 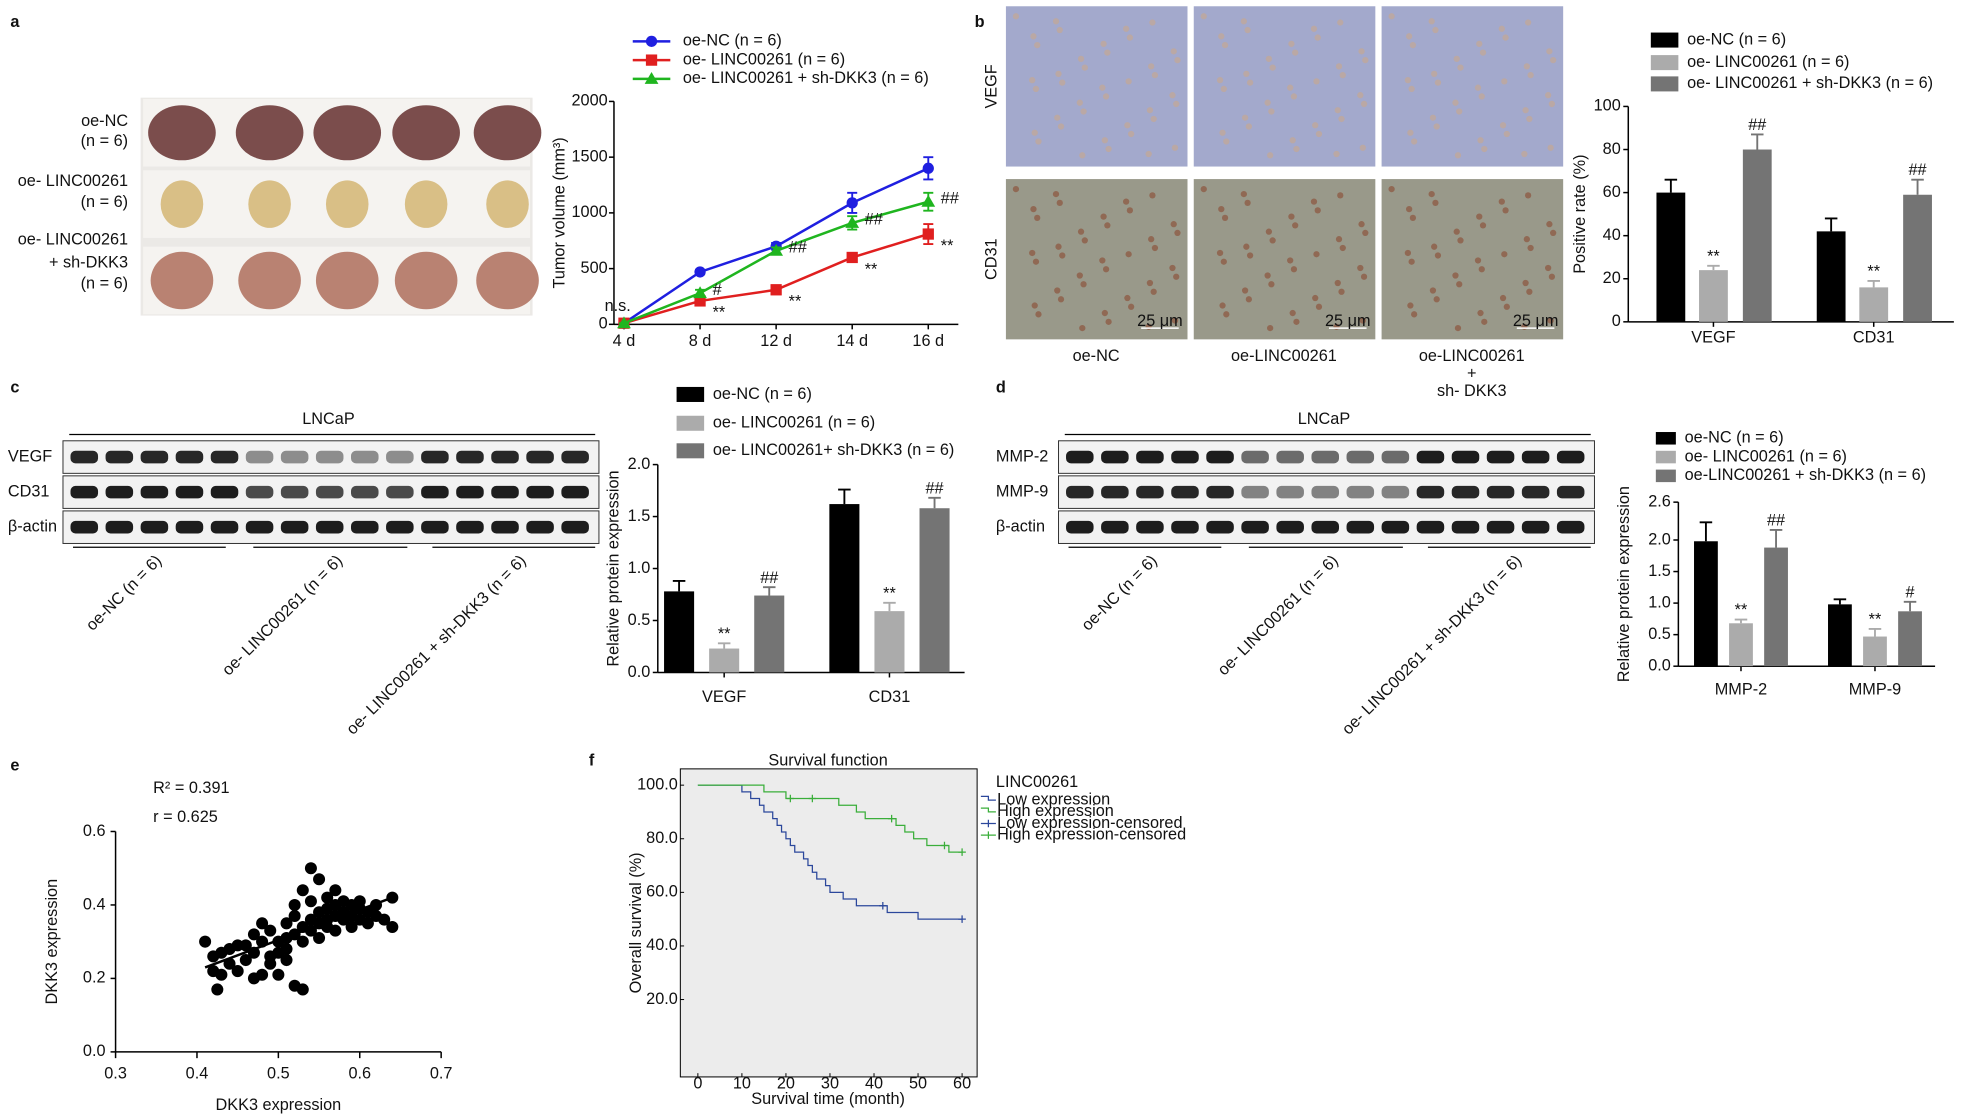 What do you see at coordinates (830, 852) in the screenshot?
I see `survival-curve` at bounding box center [830, 852].